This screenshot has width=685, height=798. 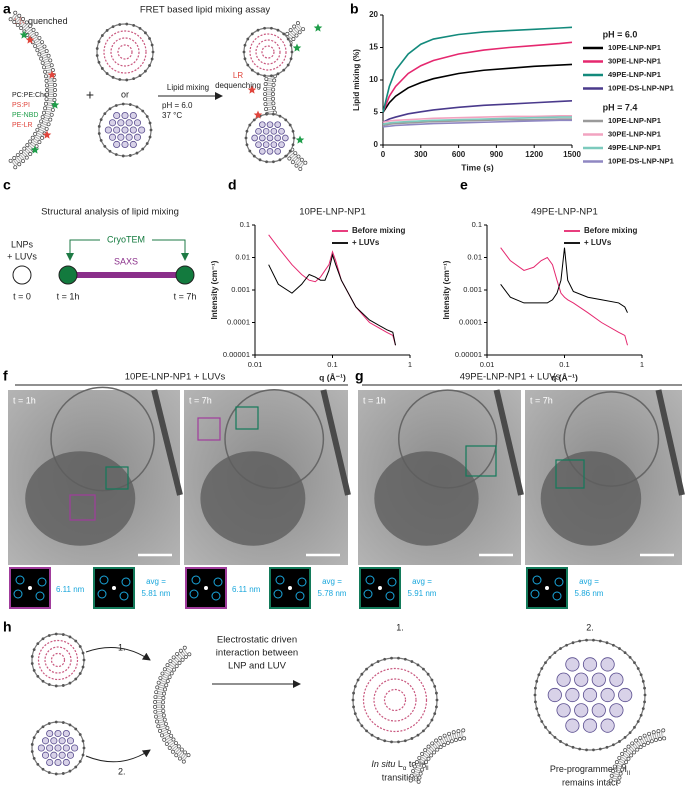 I want to click on timepoint, so click(x=68, y=275).